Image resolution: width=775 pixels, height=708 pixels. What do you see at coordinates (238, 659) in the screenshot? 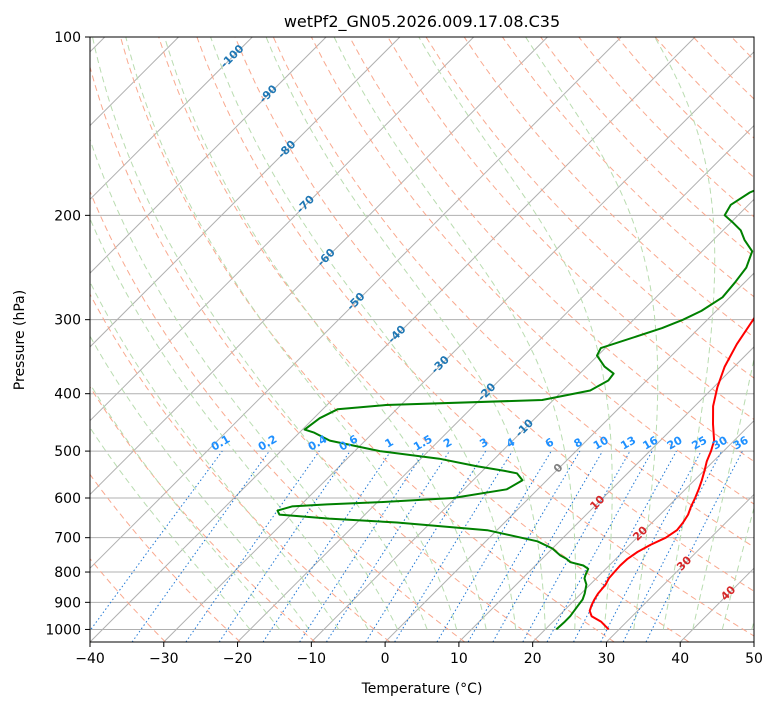
I see `x-tick-label: −20` at bounding box center [238, 659].